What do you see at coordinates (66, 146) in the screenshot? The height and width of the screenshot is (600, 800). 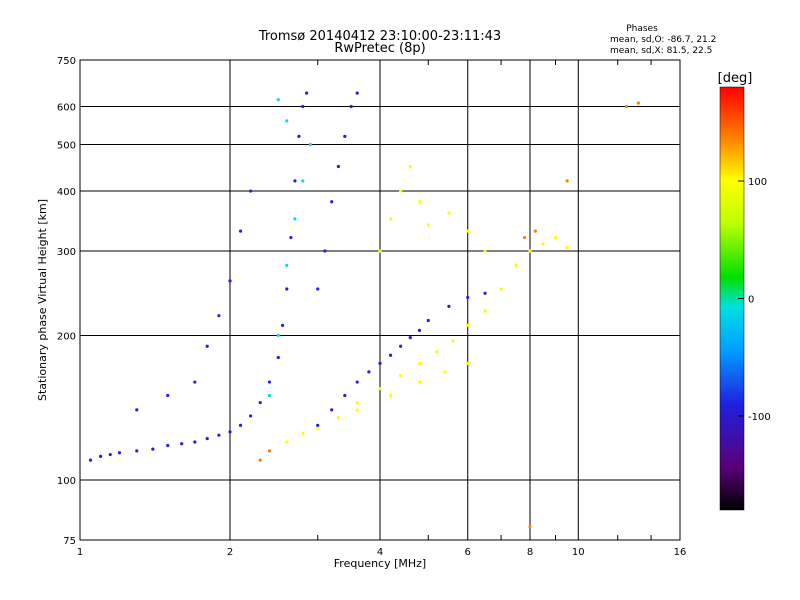 I see `y-tick-label: 500` at bounding box center [66, 146].